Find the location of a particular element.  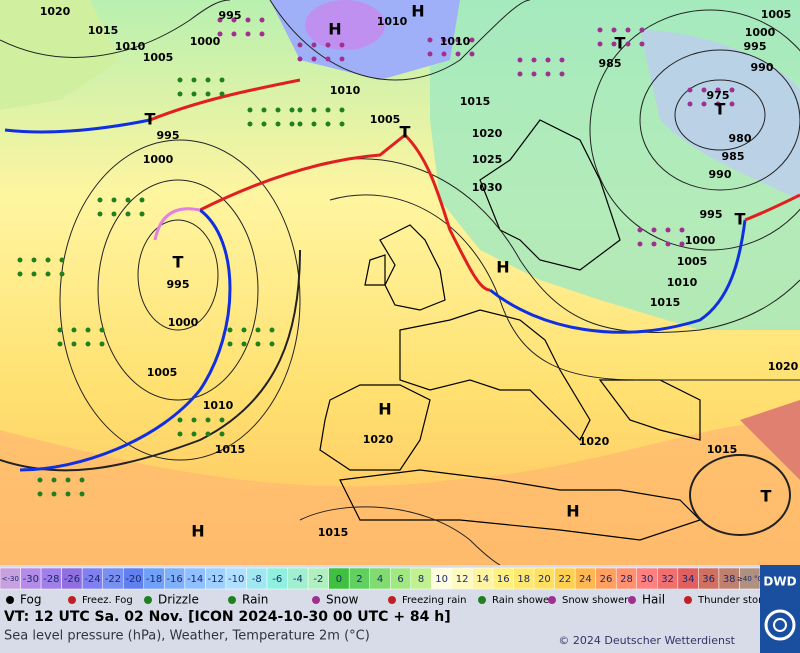

scale-label: 24 is located at coordinates (585, 579).